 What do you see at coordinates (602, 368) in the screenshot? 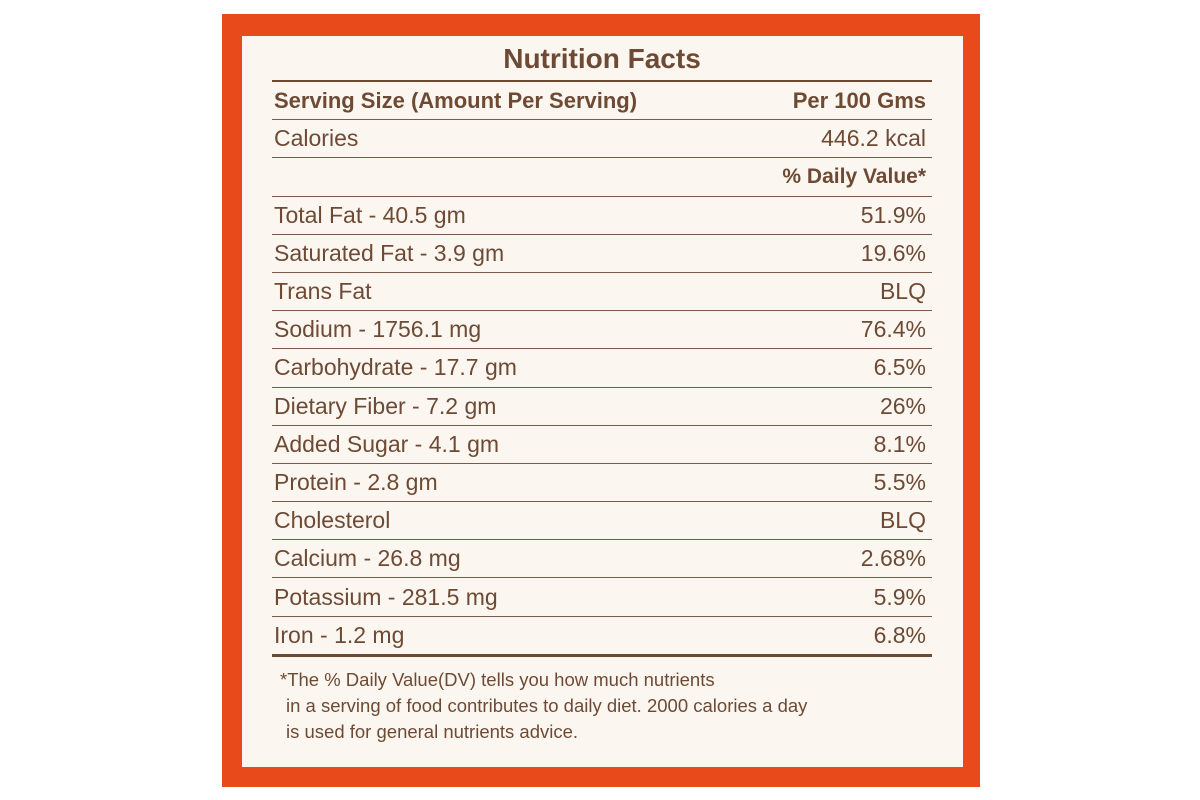
I see `nutrient-row: Carbohydrate - 17.7 gm 6.5%` at bounding box center [602, 368].